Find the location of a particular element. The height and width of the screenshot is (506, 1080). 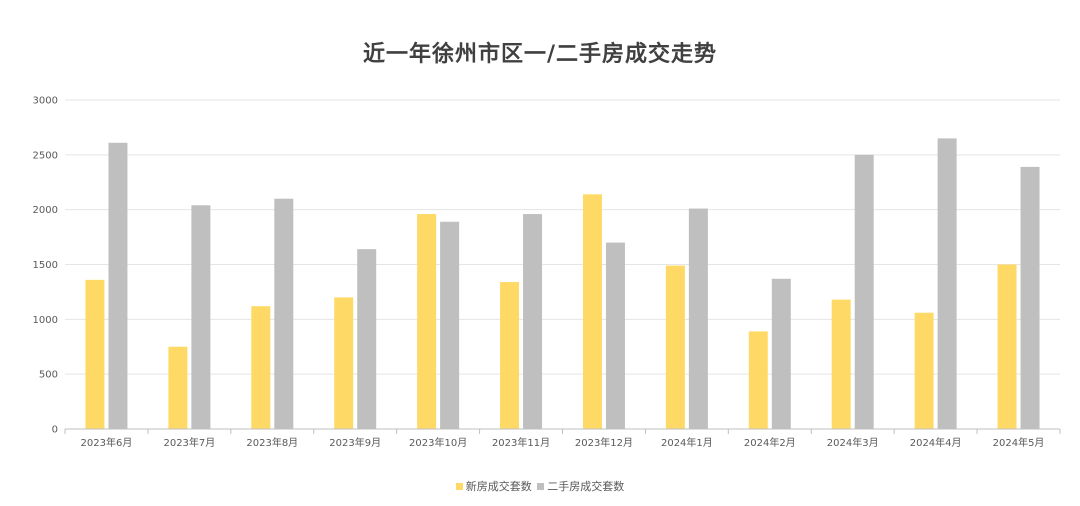

x-tick-label: 2023年11月 is located at coordinates (521, 442).